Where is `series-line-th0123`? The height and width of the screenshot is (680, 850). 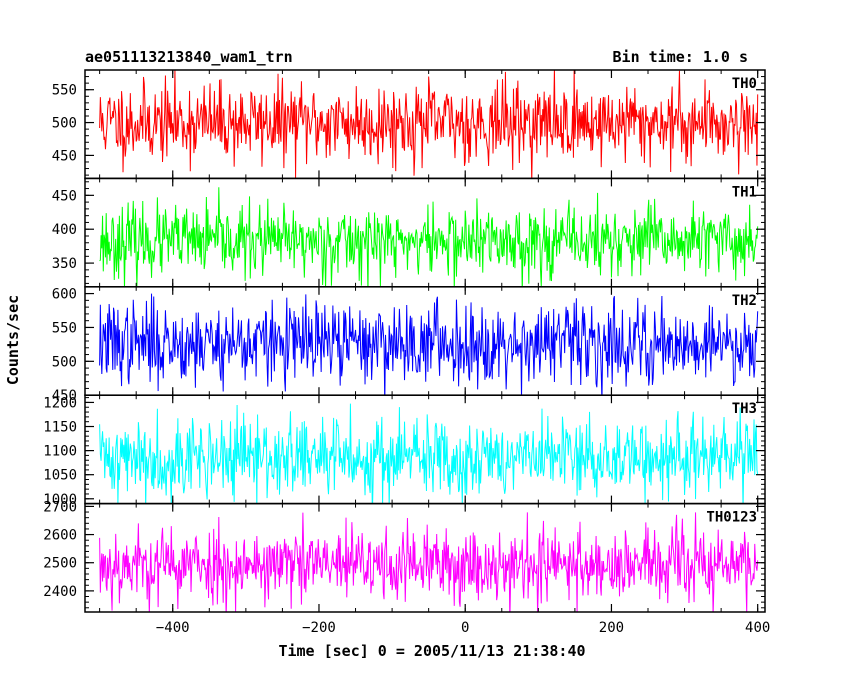
series-line-th0123 is located at coordinates (429, 562).